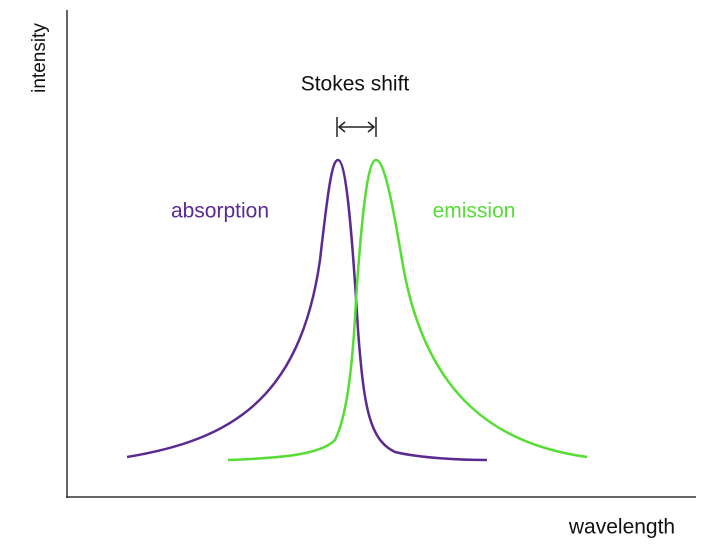 The width and height of the screenshot is (707, 544). Describe the element at coordinates (621, 527) in the screenshot. I see `x-axis-label: wavelength` at that location.